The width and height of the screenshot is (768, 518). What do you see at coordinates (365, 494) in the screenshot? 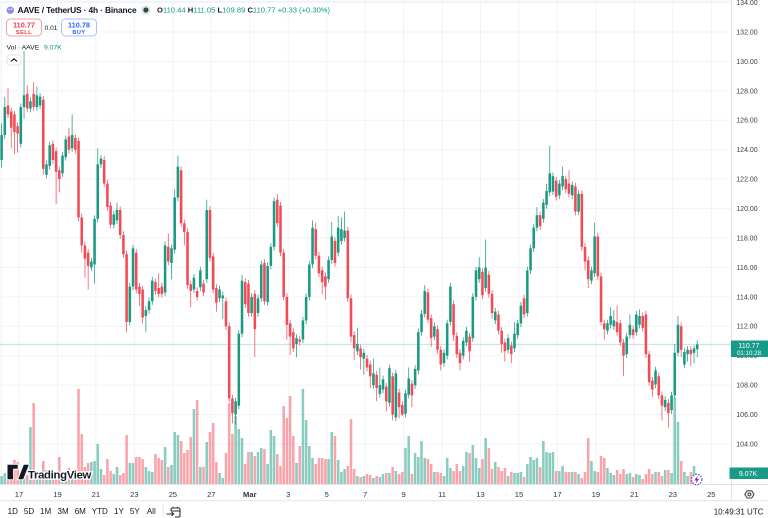
I see `svg-text: 7` at bounding box center [365, 494].